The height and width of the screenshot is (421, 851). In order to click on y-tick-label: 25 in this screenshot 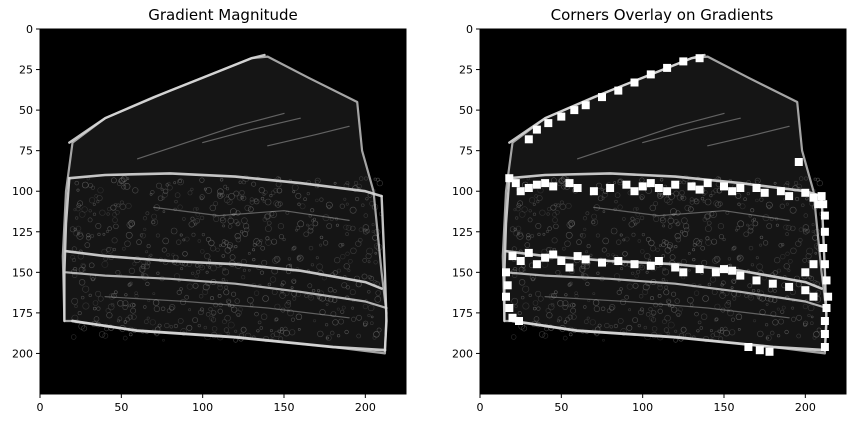, I will do `click(466, 70)`.